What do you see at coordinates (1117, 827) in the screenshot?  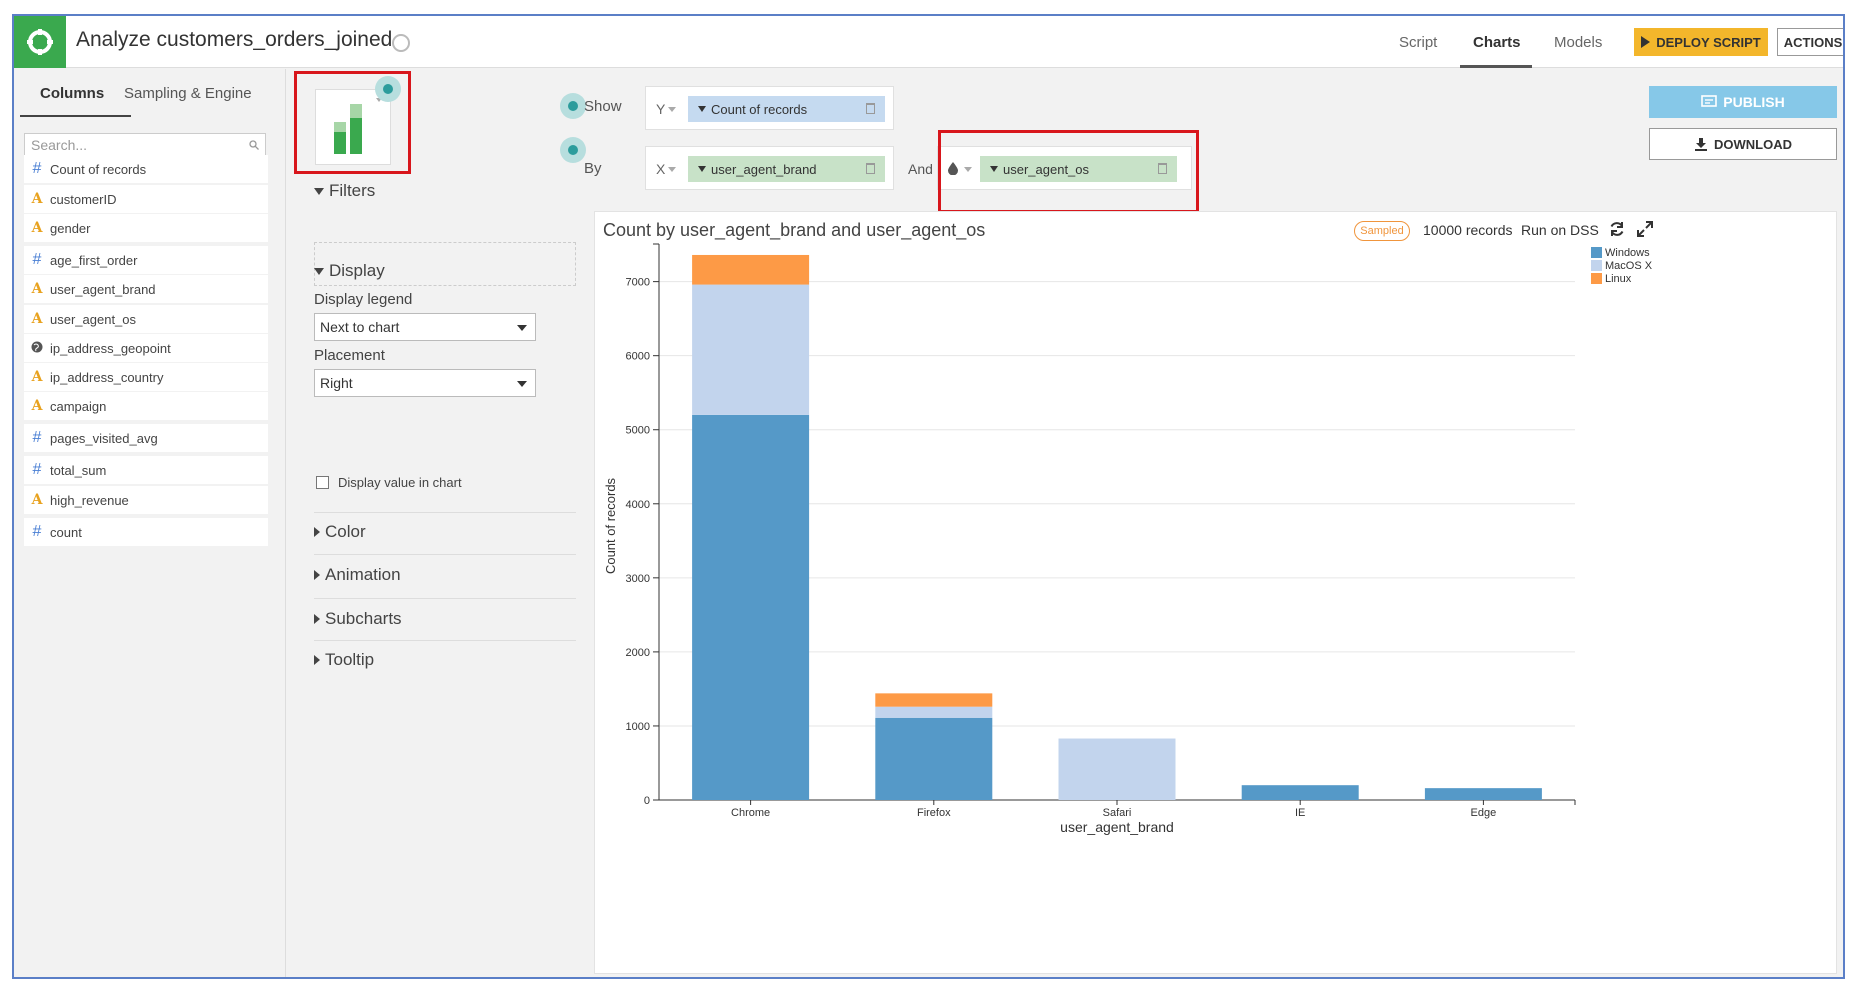 I see `x-axis-label: user_agent_brand` at bounding box center [1117, 827].